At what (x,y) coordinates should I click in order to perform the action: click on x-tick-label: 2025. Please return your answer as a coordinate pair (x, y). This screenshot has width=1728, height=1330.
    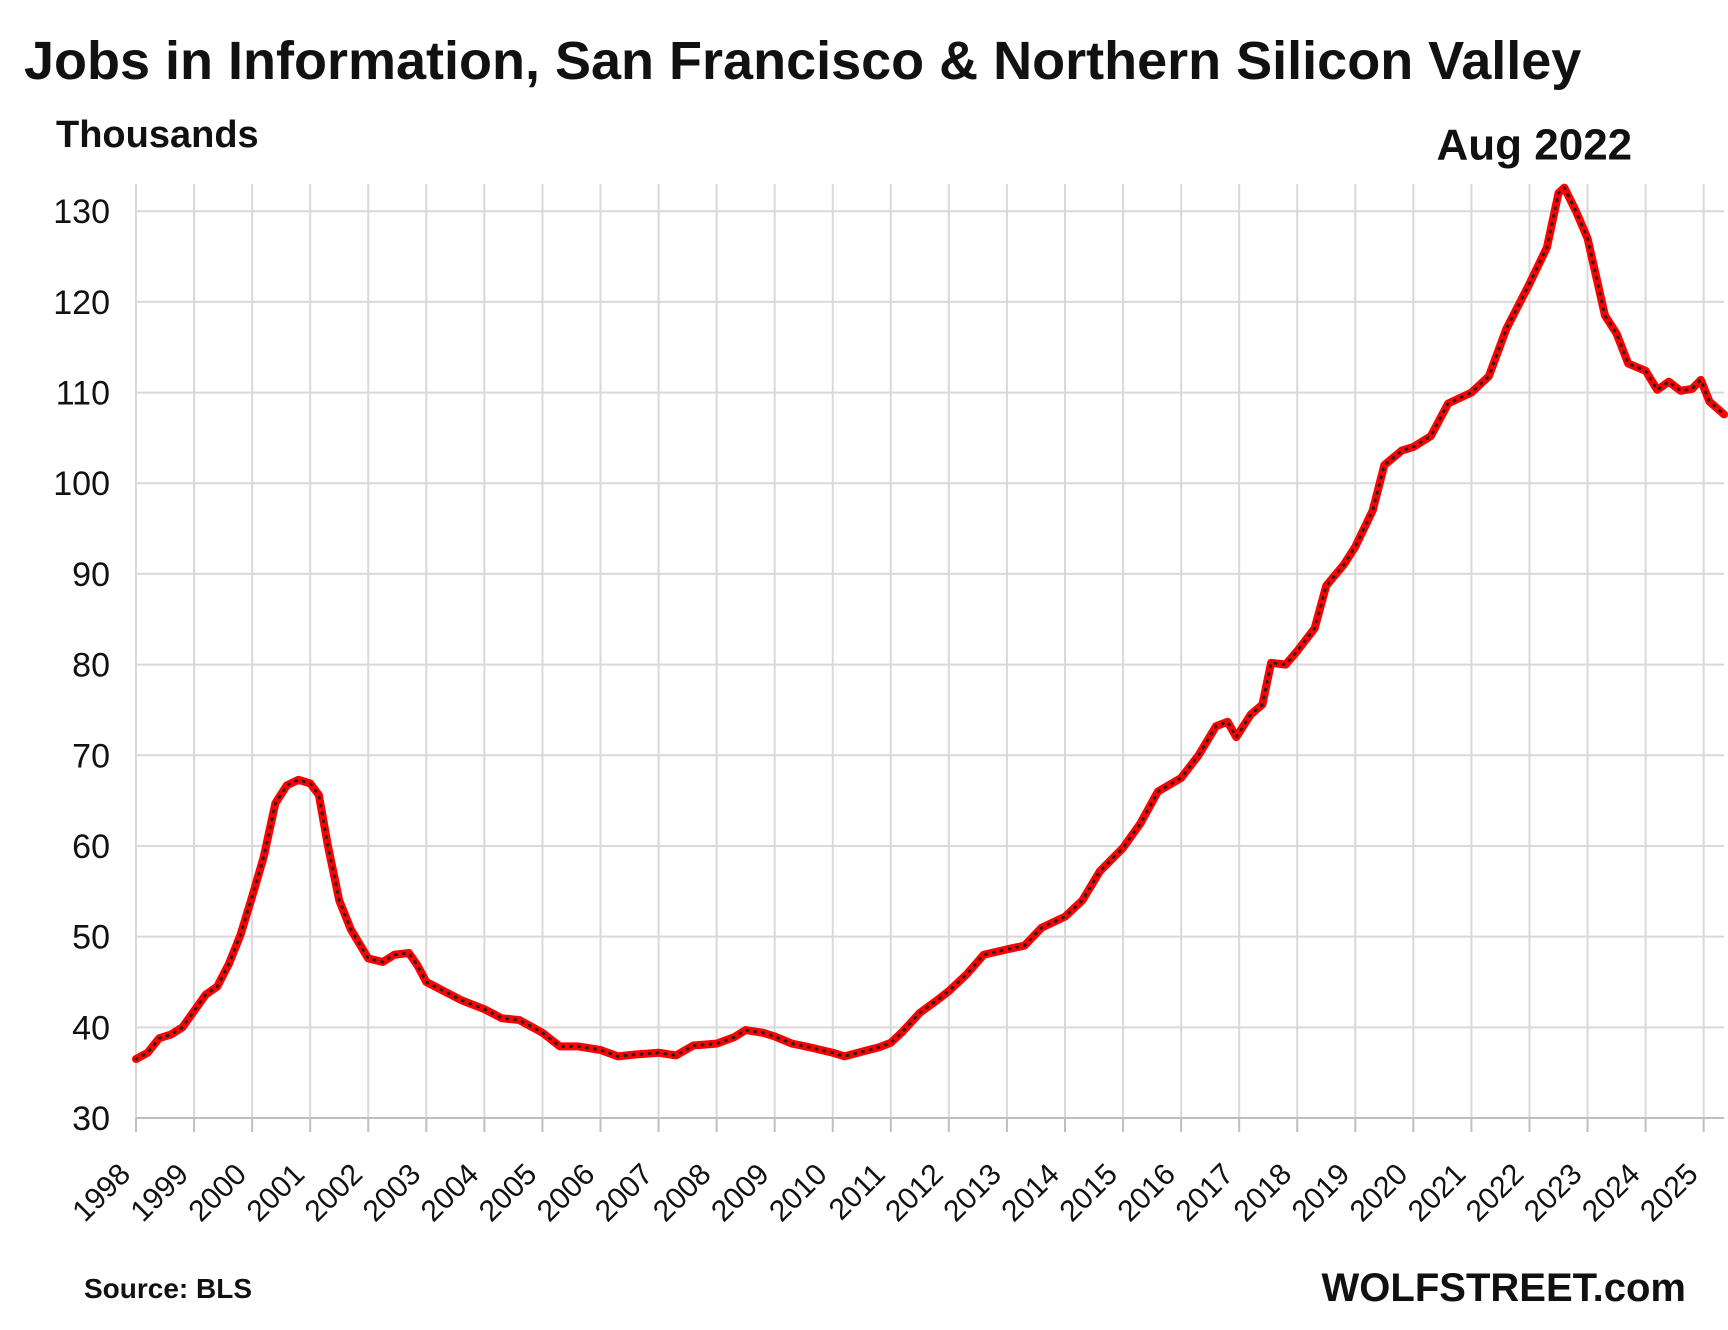
    Looking at the image, I should click on (1669, 1193).